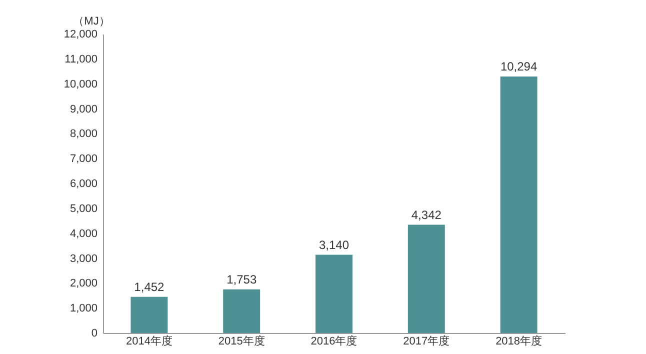  Describe the element at coordinates (81, 59) in the screenshot. I see `y-tick-label: 11,000` at that location.